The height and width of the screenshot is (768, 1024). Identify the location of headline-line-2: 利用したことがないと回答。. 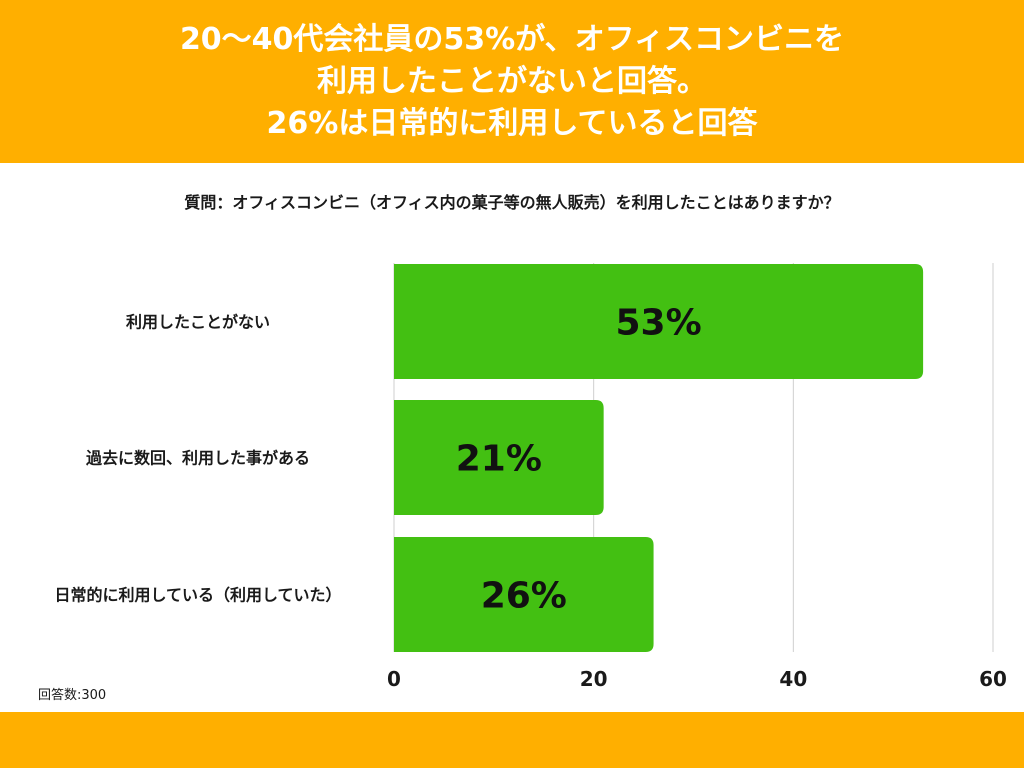
(512, 81).